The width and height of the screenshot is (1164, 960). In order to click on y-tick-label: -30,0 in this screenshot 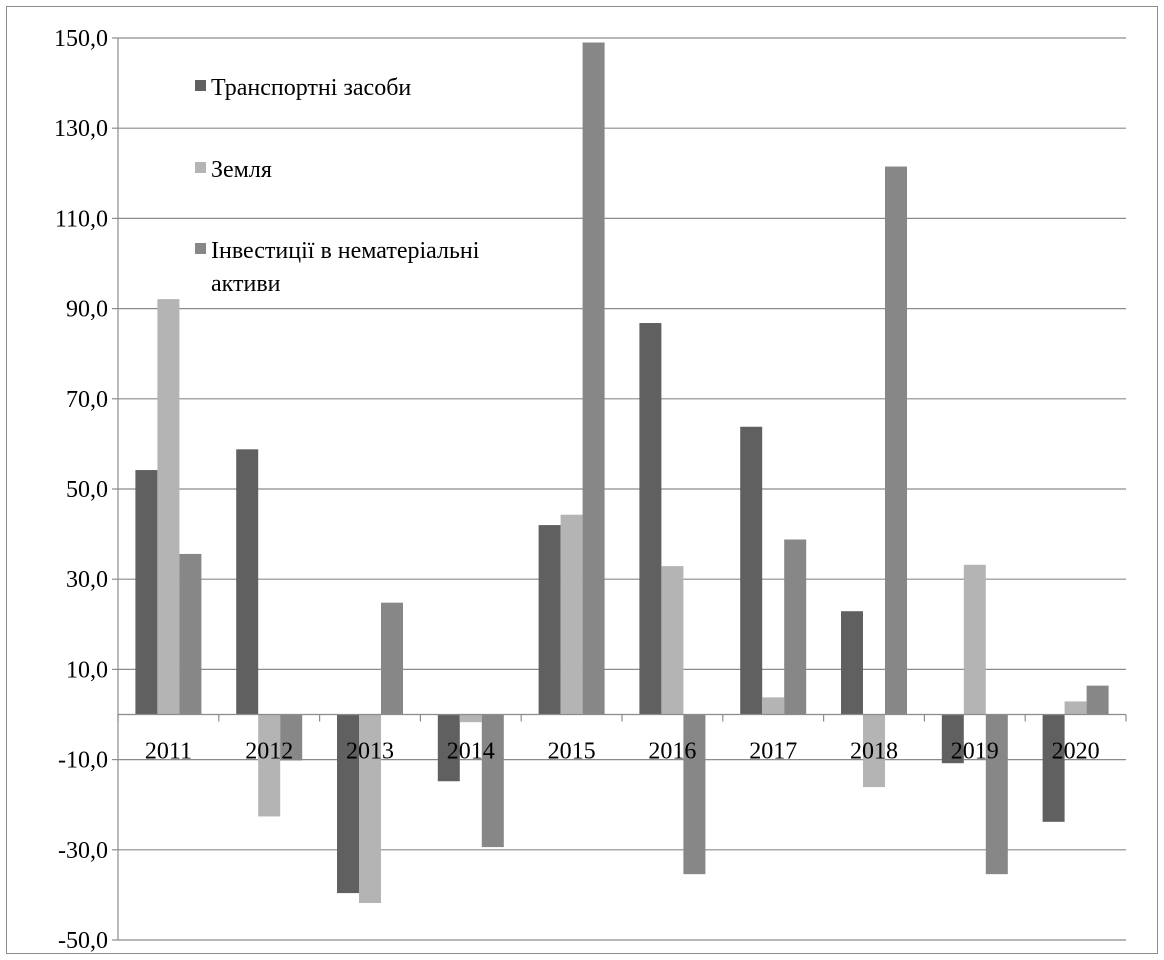, I will do `click(83, 851)`.